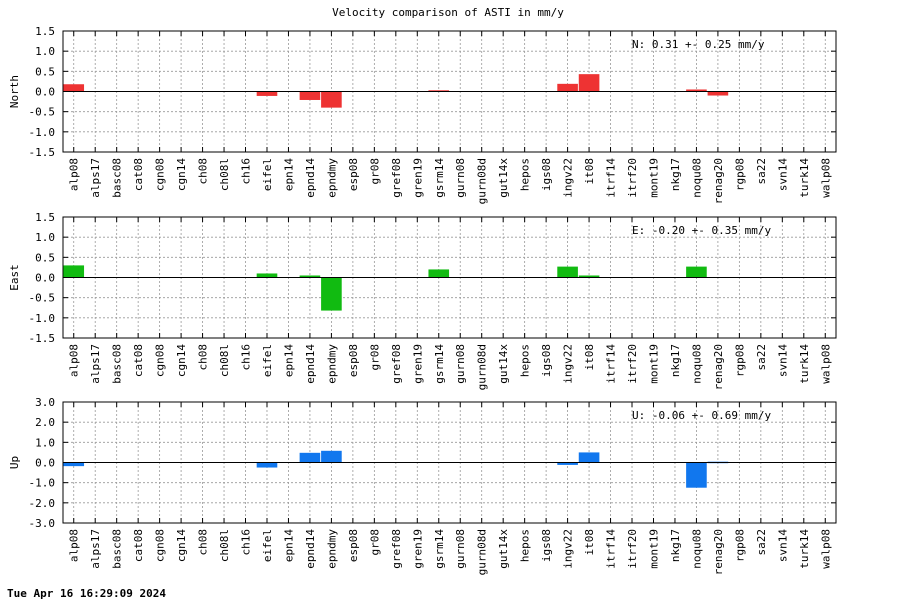  I want to click on north-category-label: hepos, so click(525, 174).